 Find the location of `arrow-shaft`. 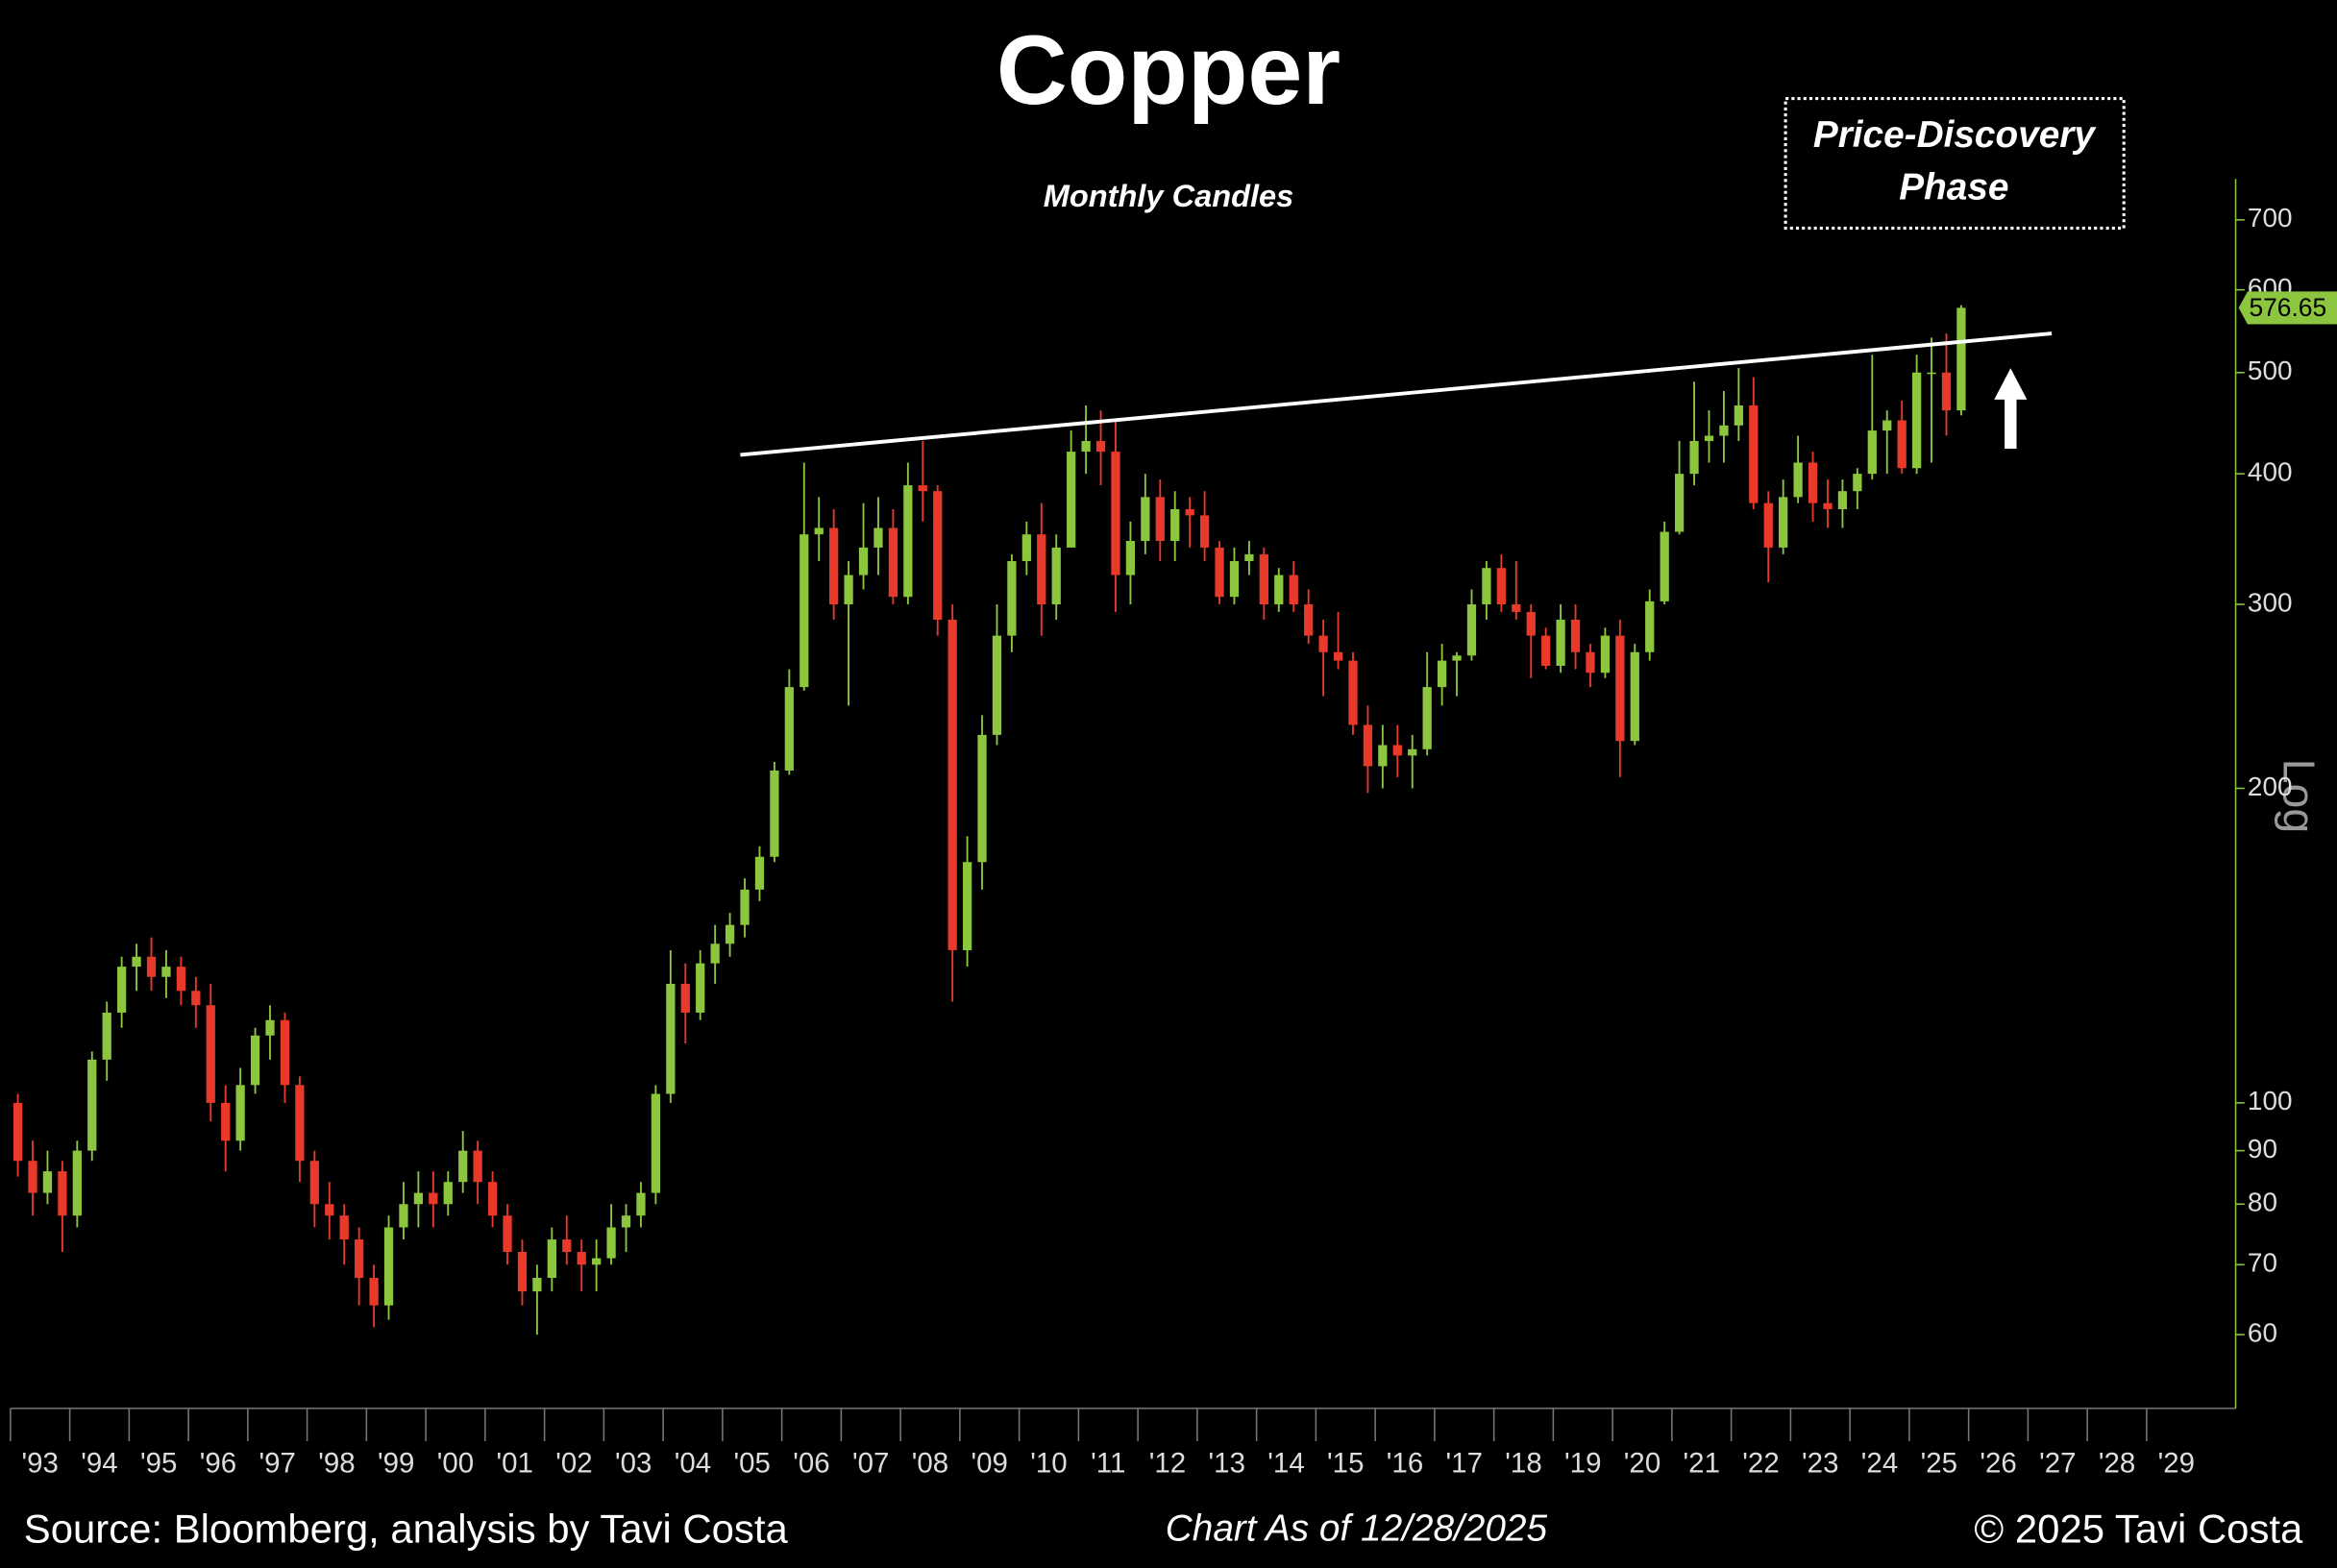

arrow-shaft is located at coordinates (2011, 423).